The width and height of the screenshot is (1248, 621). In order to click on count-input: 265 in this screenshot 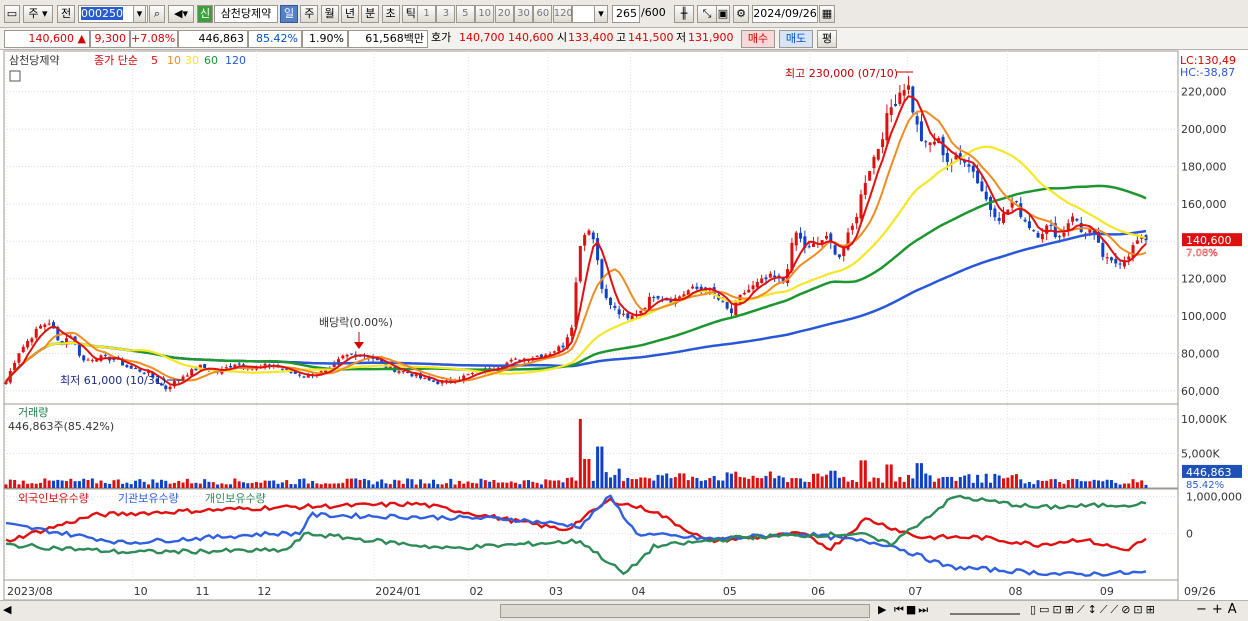, I will do `click(626, 14)`.